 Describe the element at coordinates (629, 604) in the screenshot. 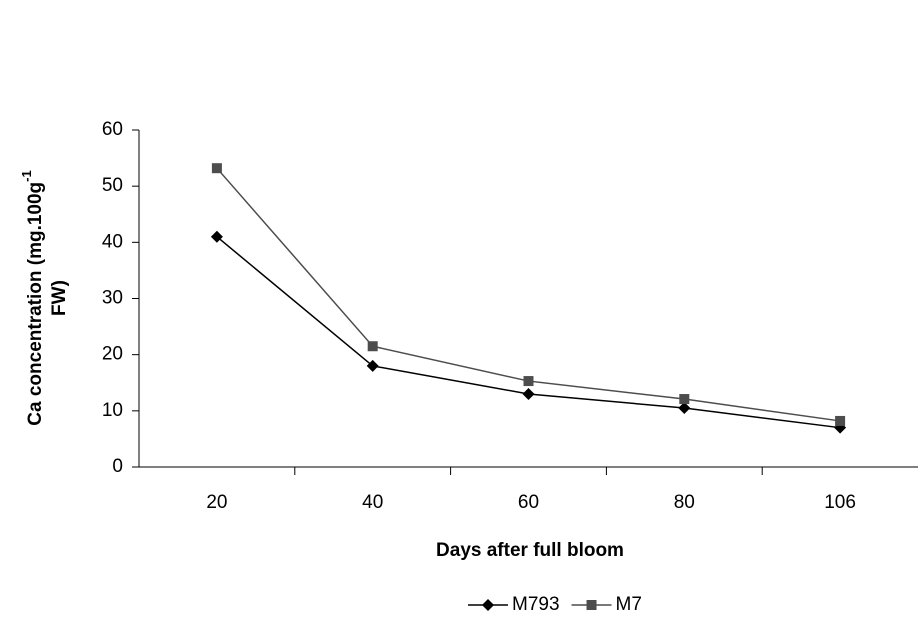

I see `legend-label: M7` at that location.